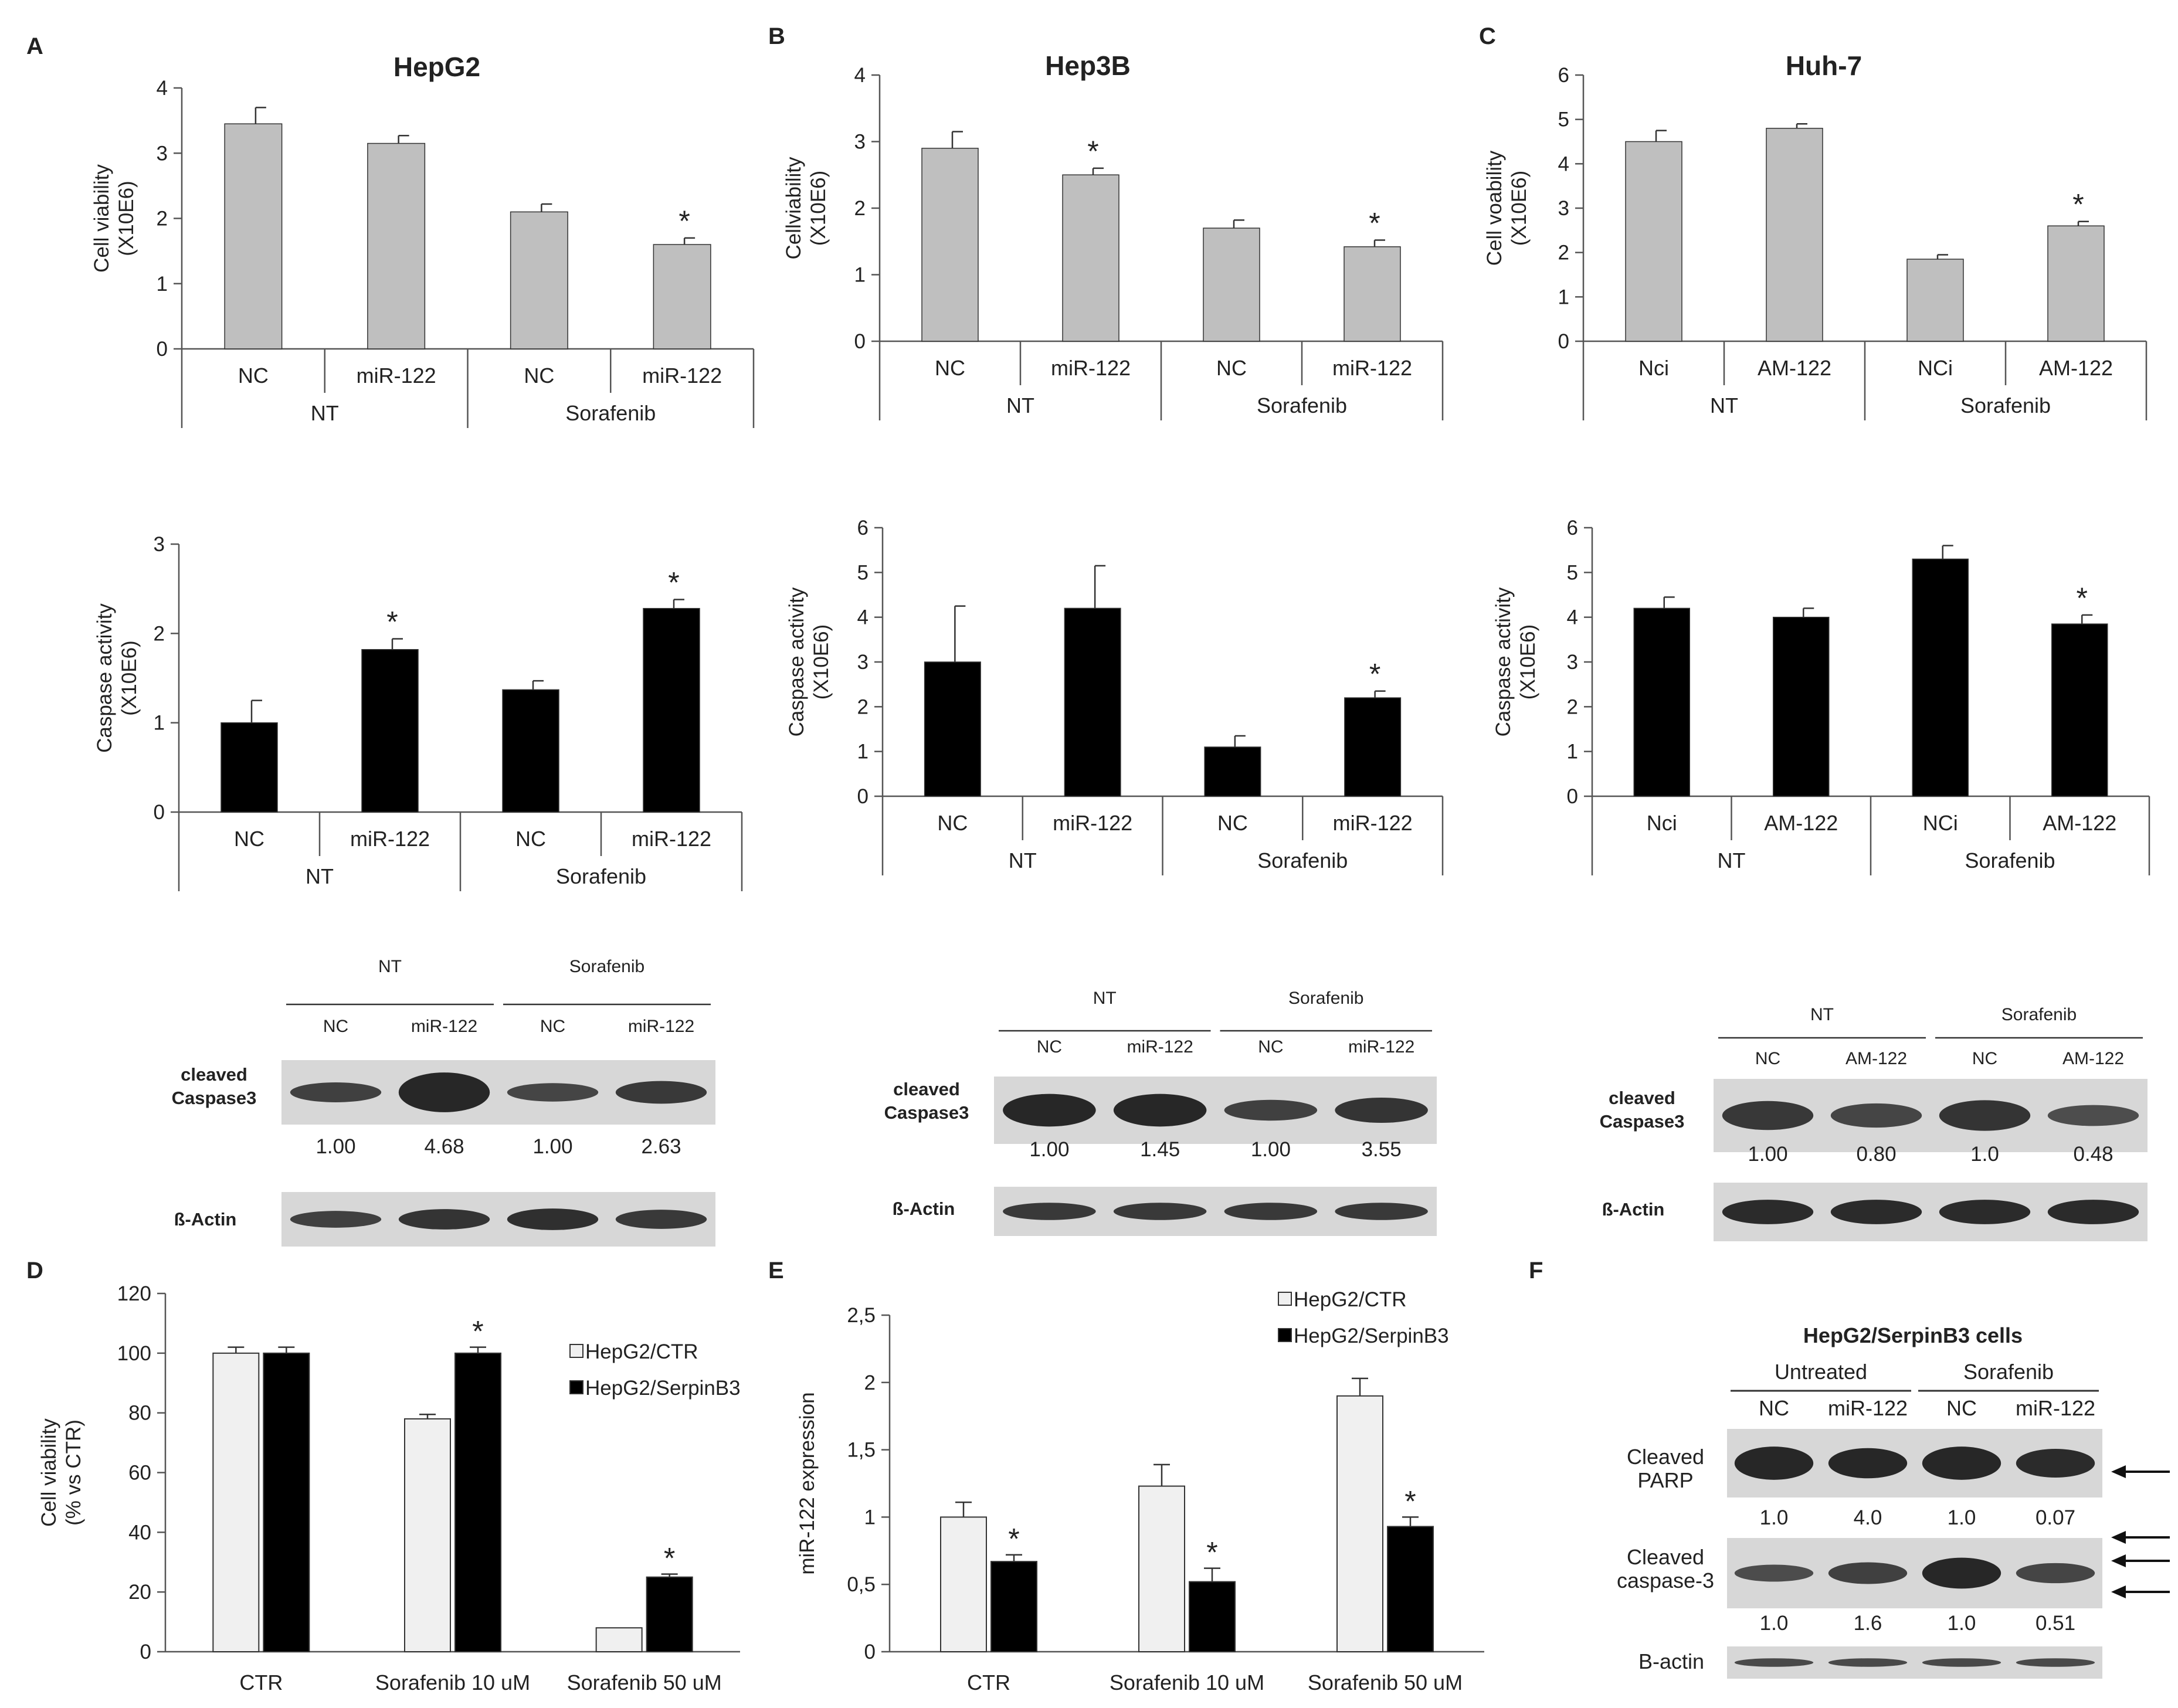 This screenshot has width=2178, height=1708. I want to click on blot-c-caspase3-value-1: 0.80, so click(1876, 1154).